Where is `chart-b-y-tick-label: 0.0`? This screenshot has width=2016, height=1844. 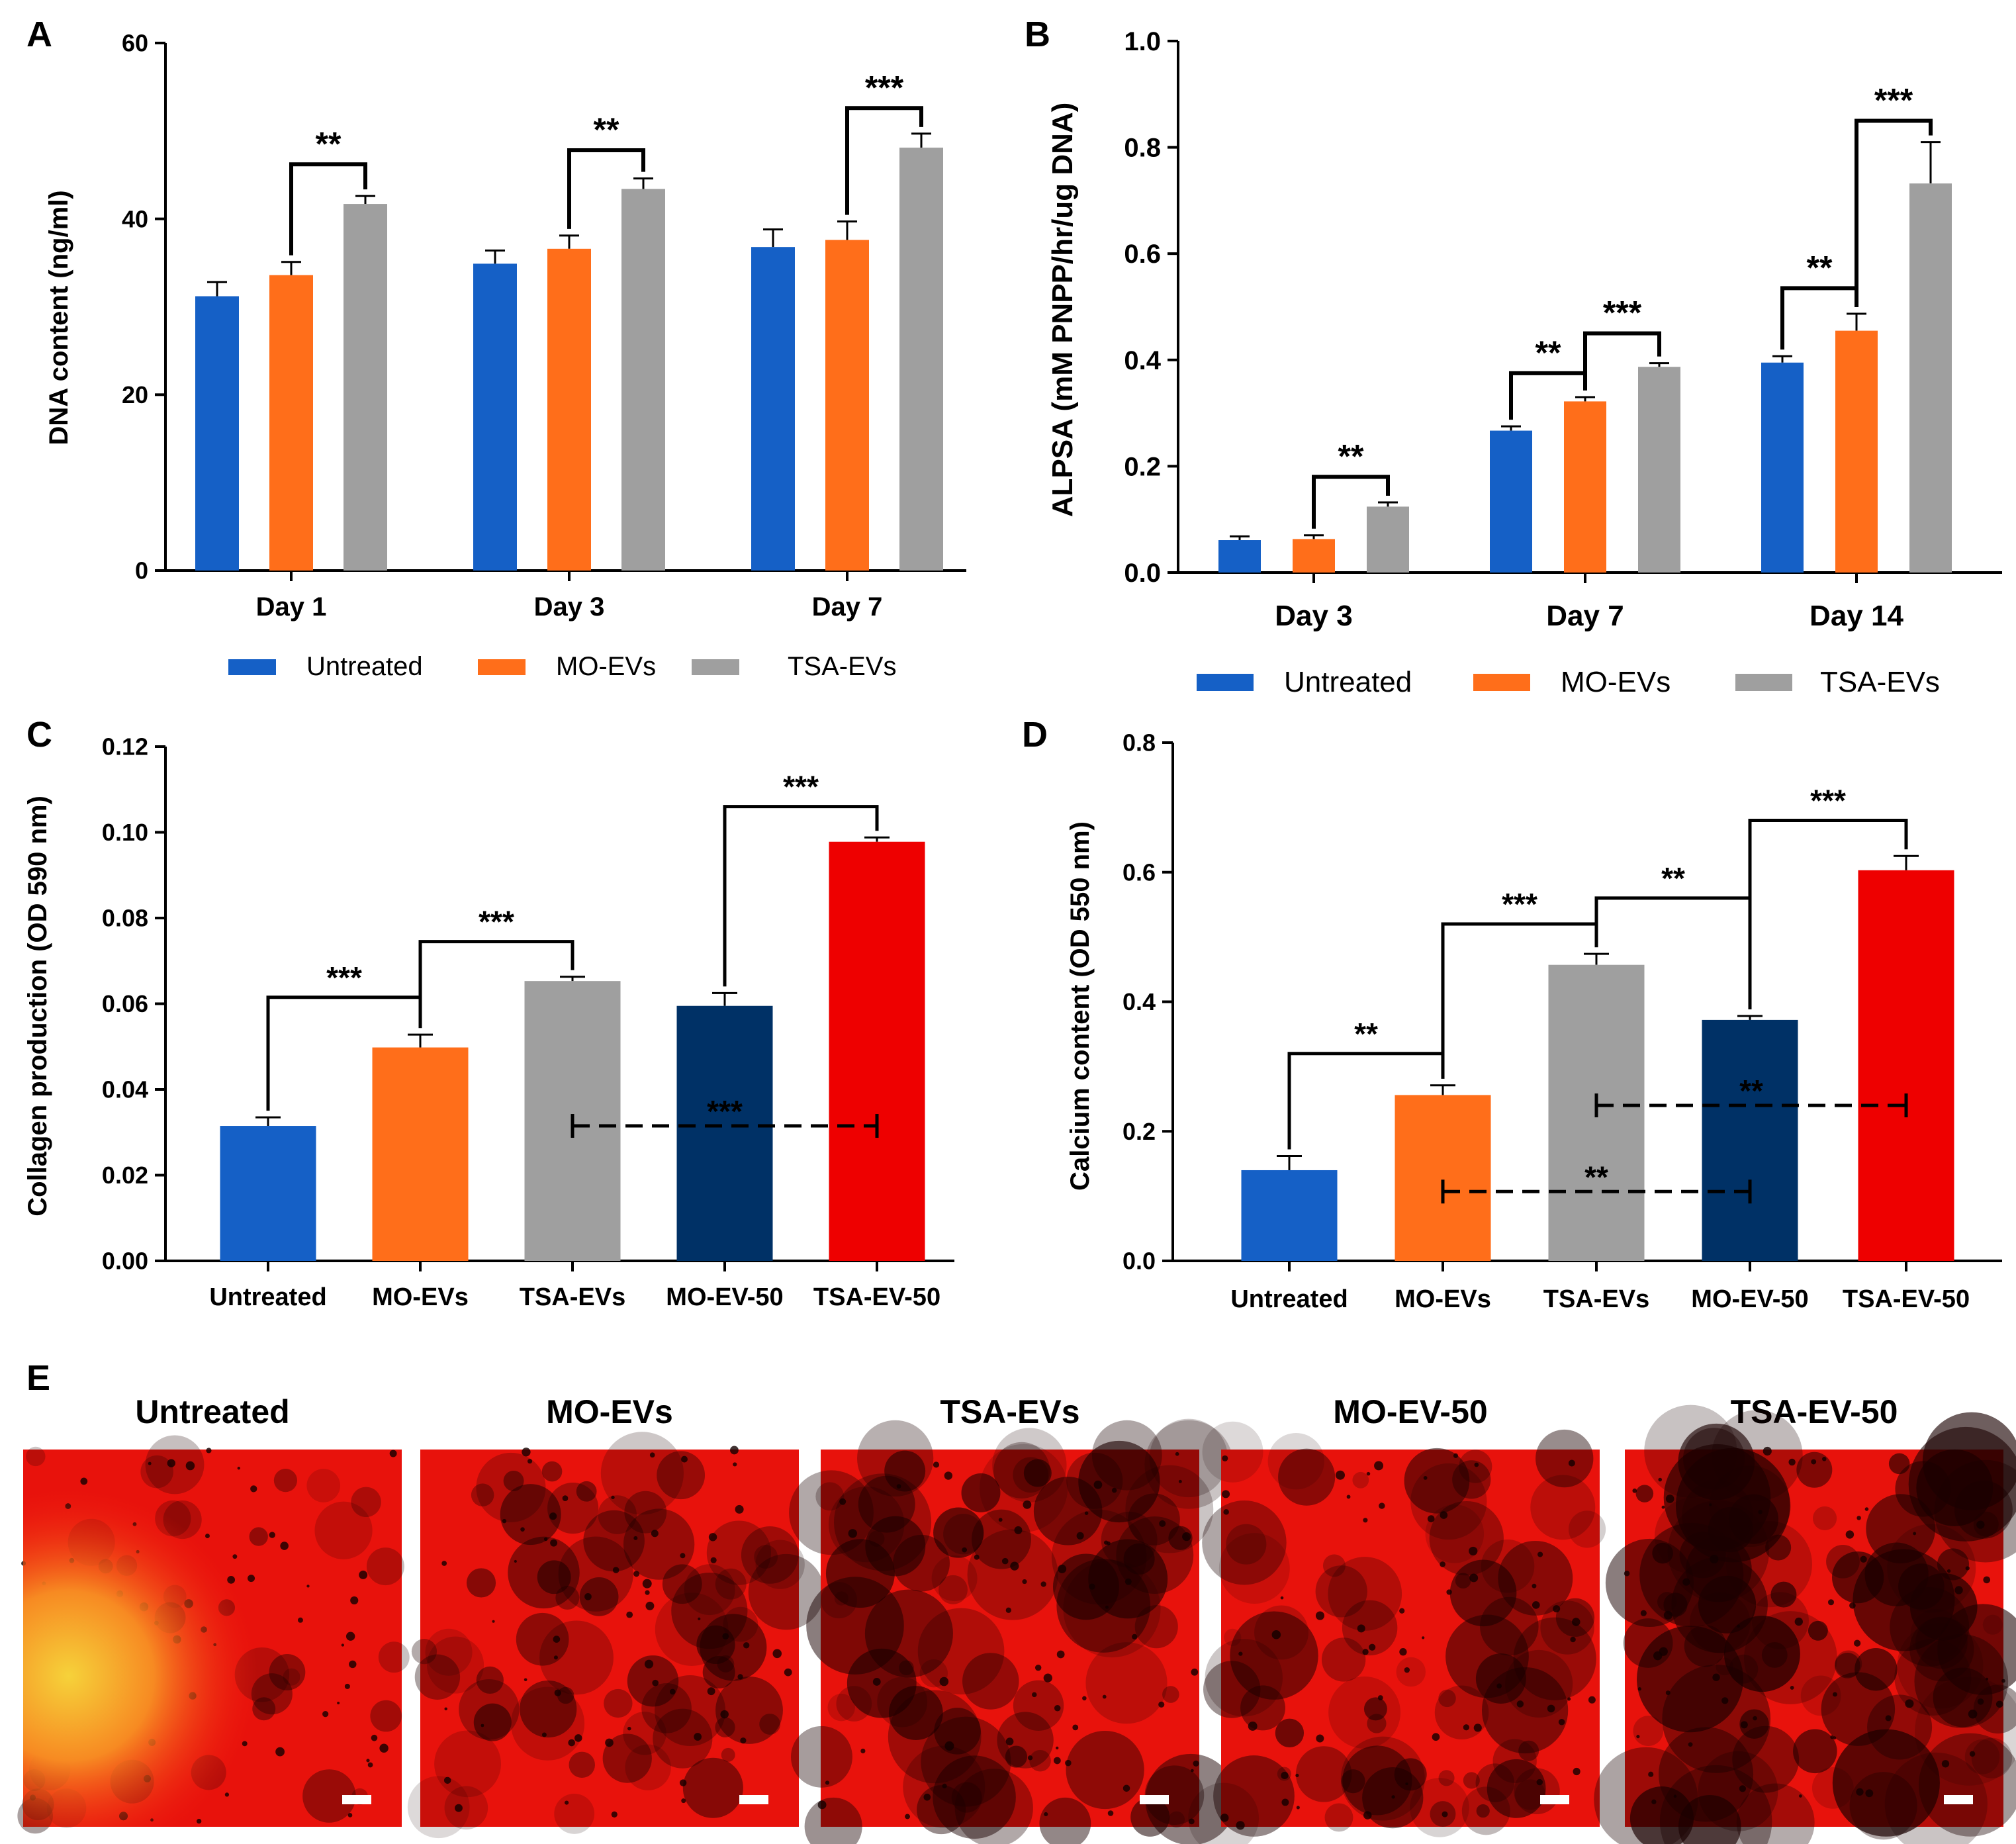 chart-b-y-tick-label: 0.0 is located at coordinates (1142, 573).